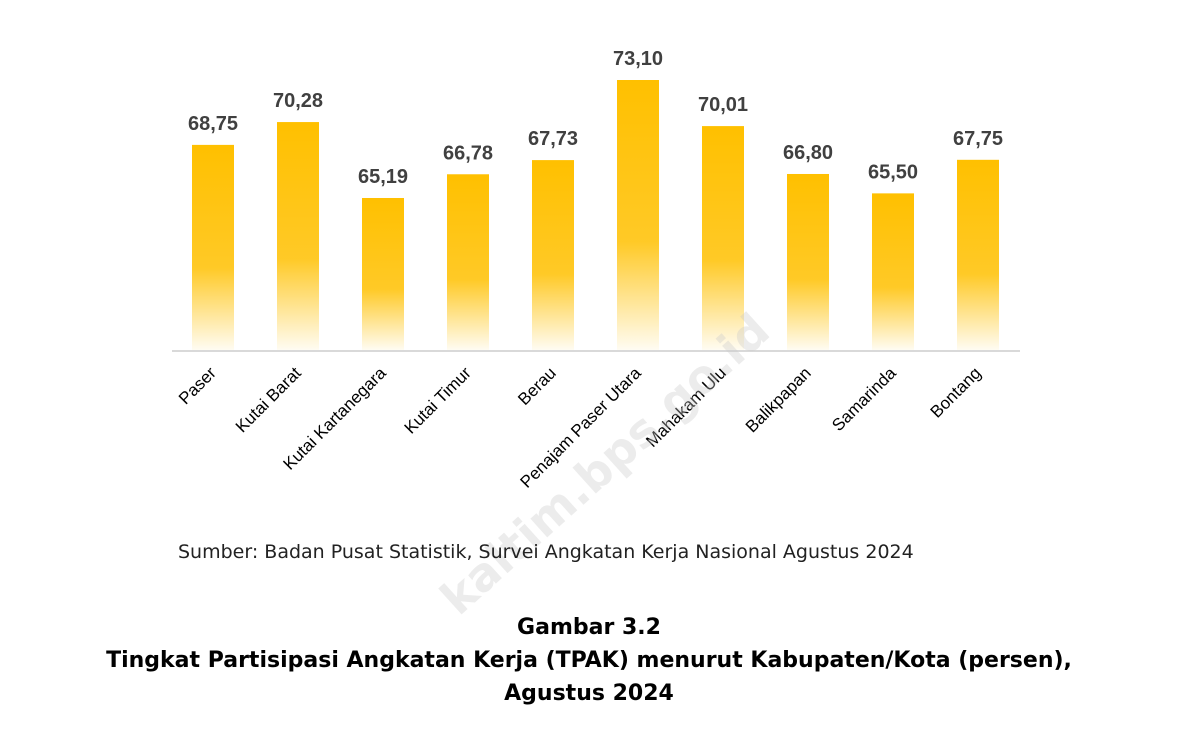 The image size is (1178, 745). I want to click on value-label-1: 68,75, so click(213, 124).